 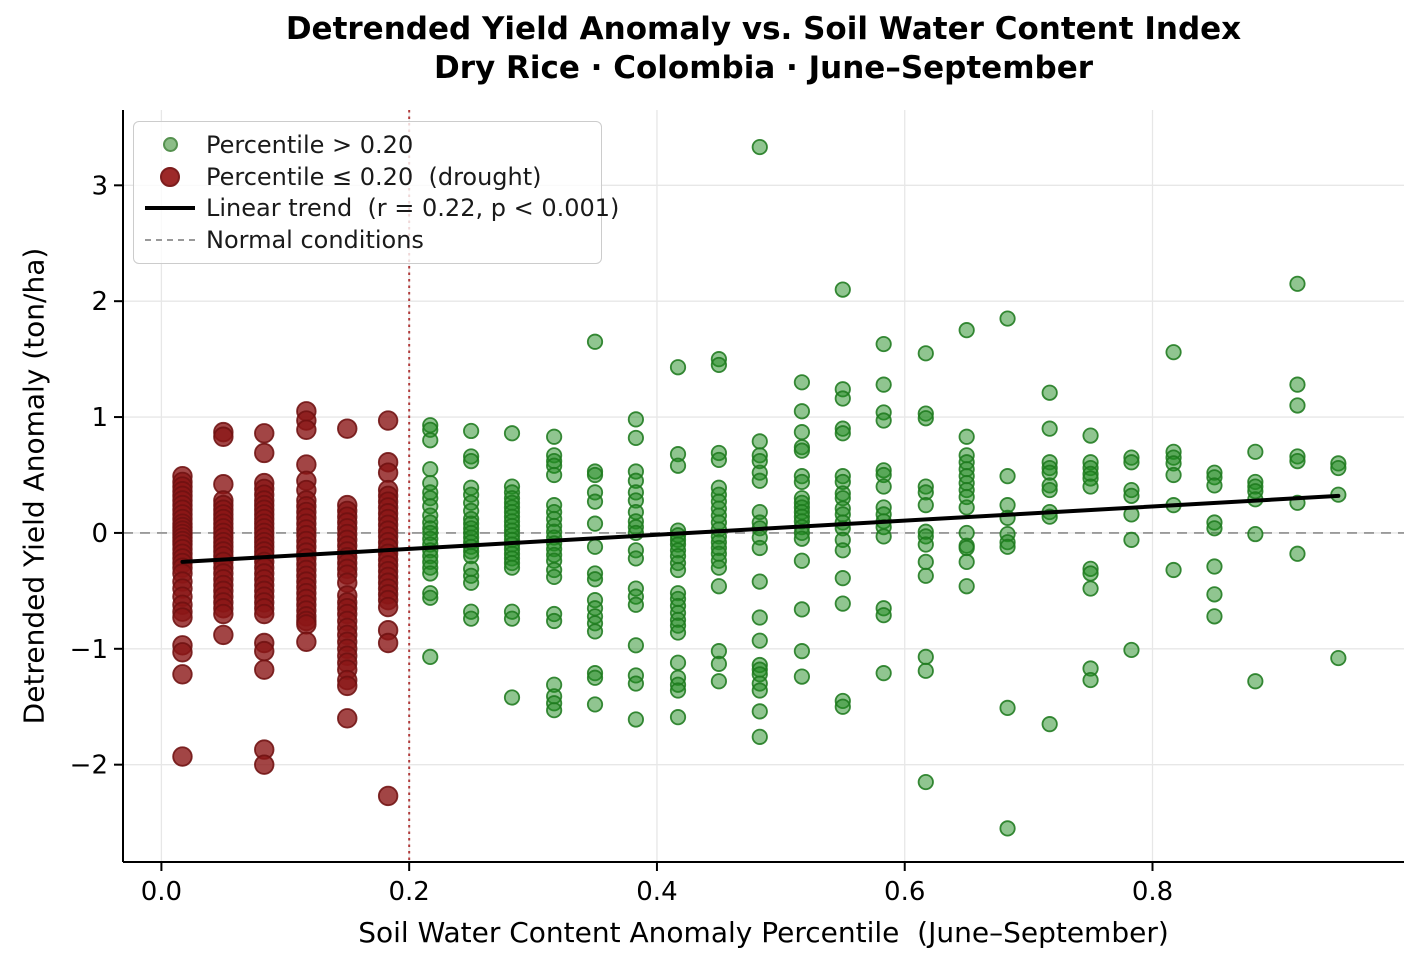 What do you see at coordinates (89, 650) in the screenshot?
I see `y-tick-label: −1` at bounding box center [89, 650].